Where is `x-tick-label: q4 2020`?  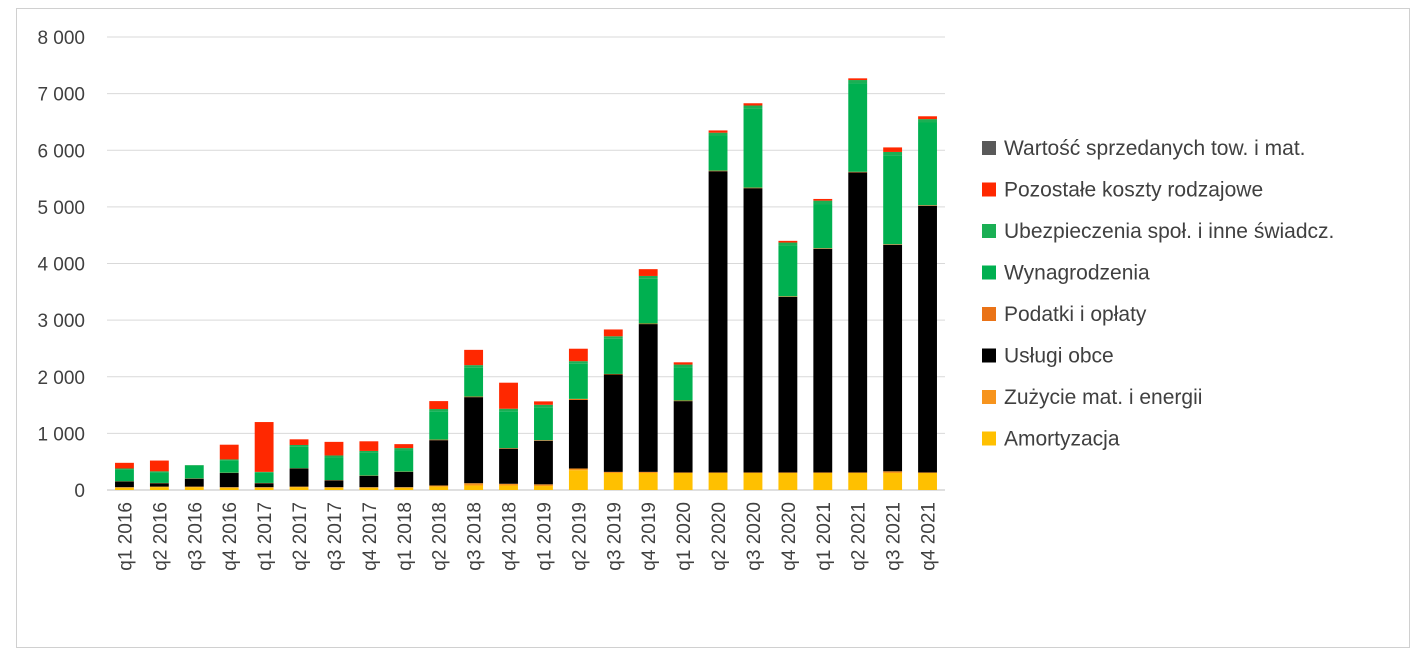
x-tick-label: q4 2020 is located at coordinates (789, 536).